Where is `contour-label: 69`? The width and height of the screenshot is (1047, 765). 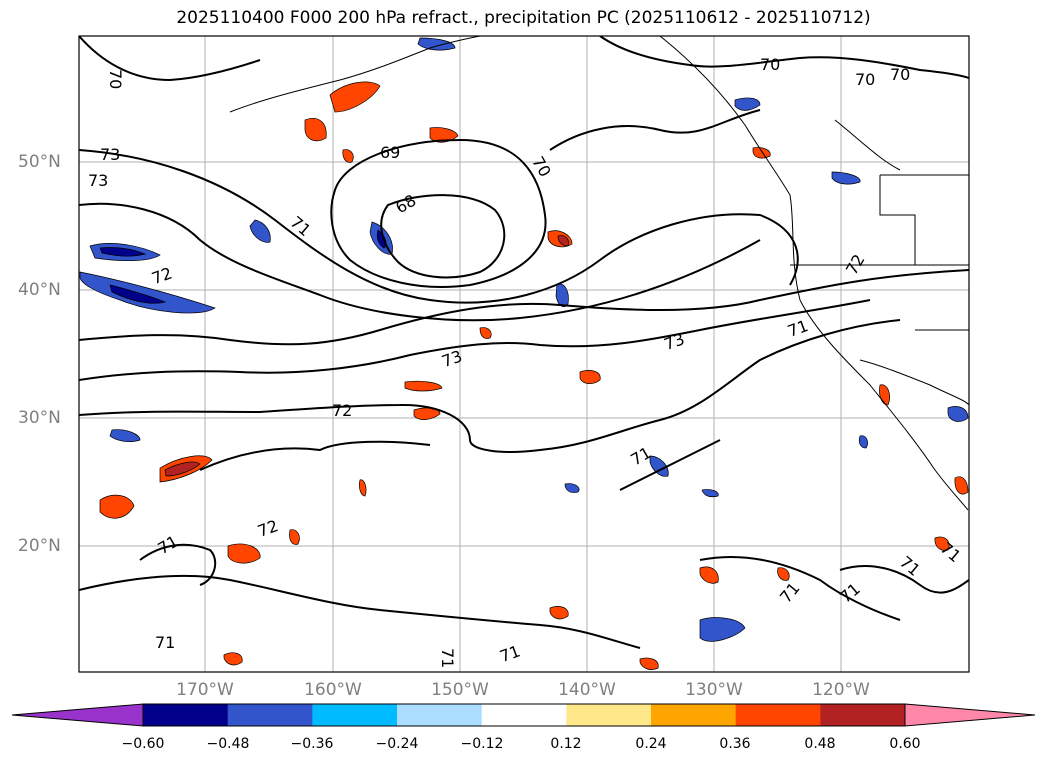 contour-label: 69 is located at coordinates (390, 152).